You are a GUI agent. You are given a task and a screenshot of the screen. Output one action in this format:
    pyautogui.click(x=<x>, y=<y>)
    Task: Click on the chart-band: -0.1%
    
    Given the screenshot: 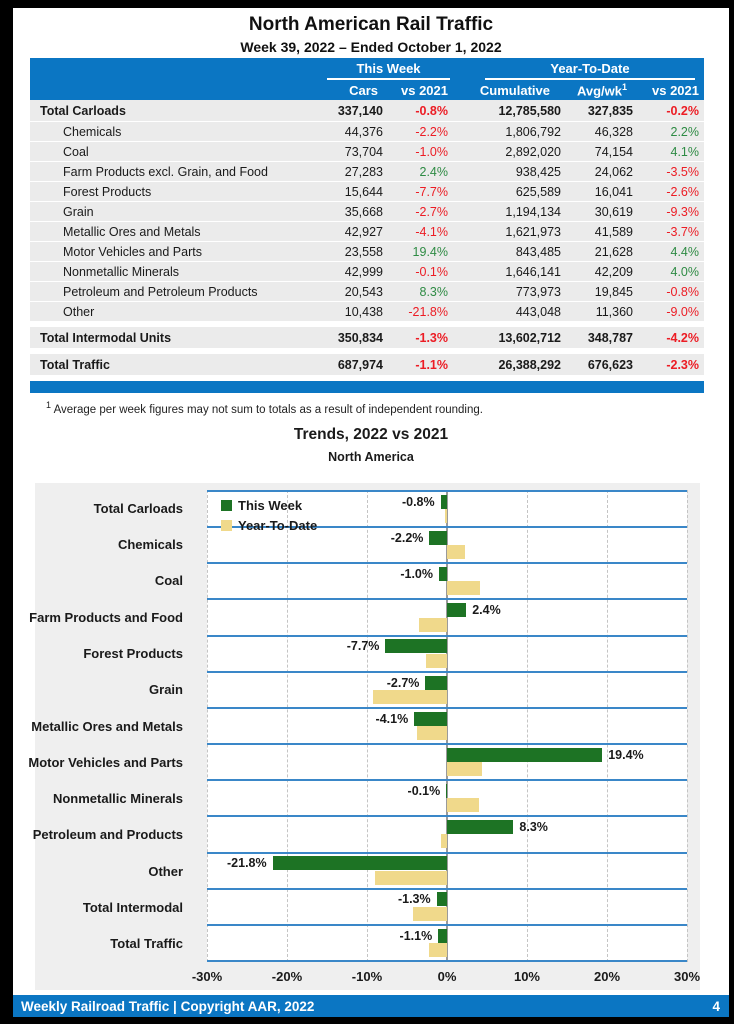 What is the action you would take?
    pyautogui.click(x=447, y=797)
    